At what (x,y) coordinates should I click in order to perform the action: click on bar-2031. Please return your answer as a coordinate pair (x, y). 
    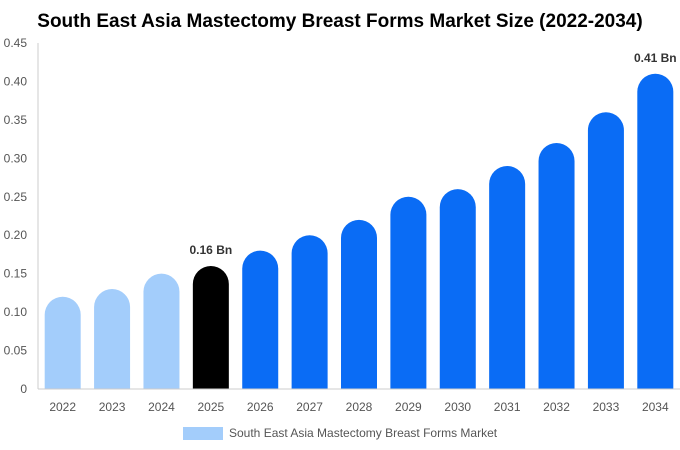
    Looking at the image, I should click on (507, 277).